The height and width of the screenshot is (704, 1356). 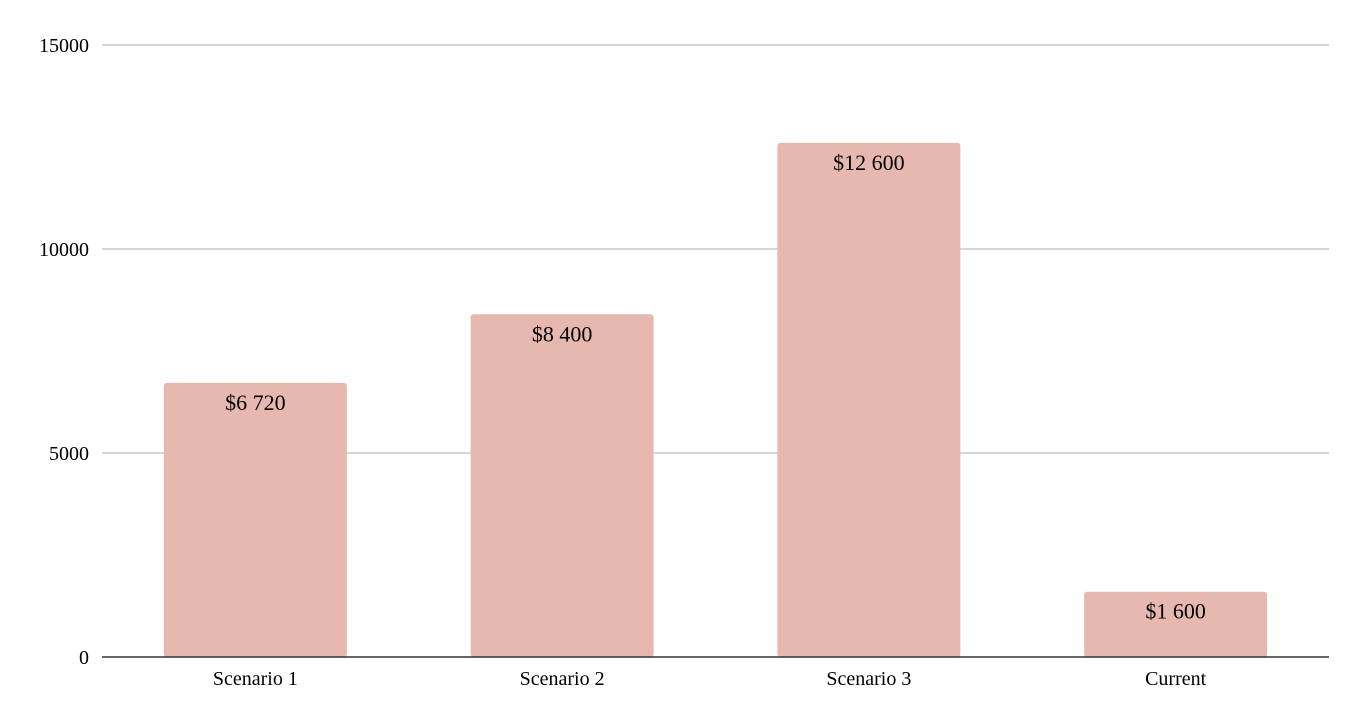 What do you see at coordinates (1176, 679) in the screenshot?
I see `x-tick-label: Current` at bounding box center [1176, 679].